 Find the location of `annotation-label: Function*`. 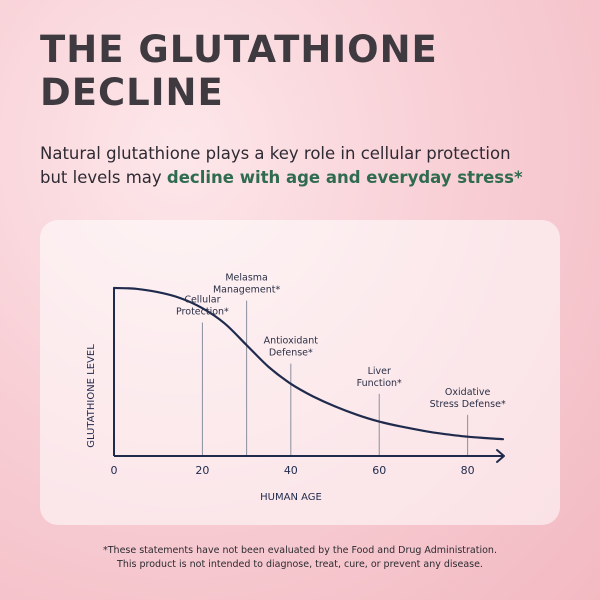

annotation-label: Function* is located at coordinates (379, 383).